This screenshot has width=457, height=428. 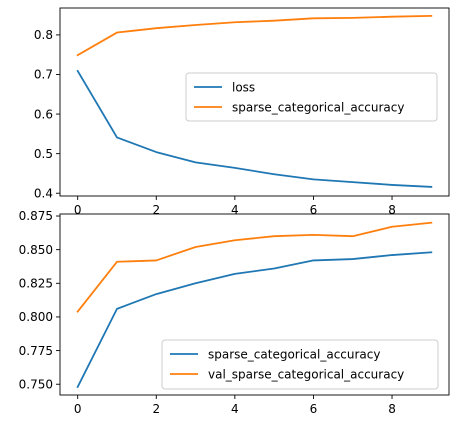 I want to click on y-tick-label: 0.5, so click(x=43, y=154).